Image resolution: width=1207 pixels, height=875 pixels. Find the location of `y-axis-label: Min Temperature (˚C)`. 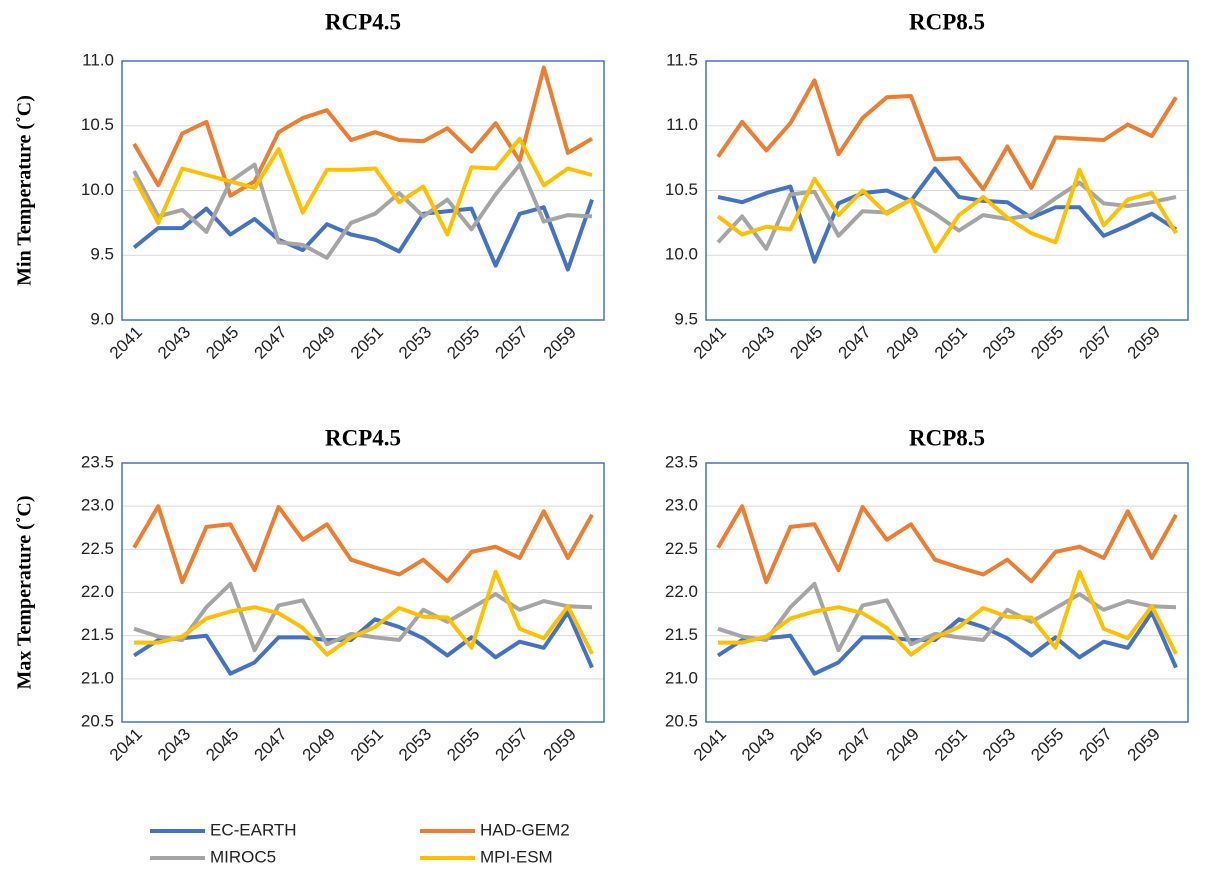

y-axis-label: Min Temperature (˚C) is located at coordinates (25, 190).